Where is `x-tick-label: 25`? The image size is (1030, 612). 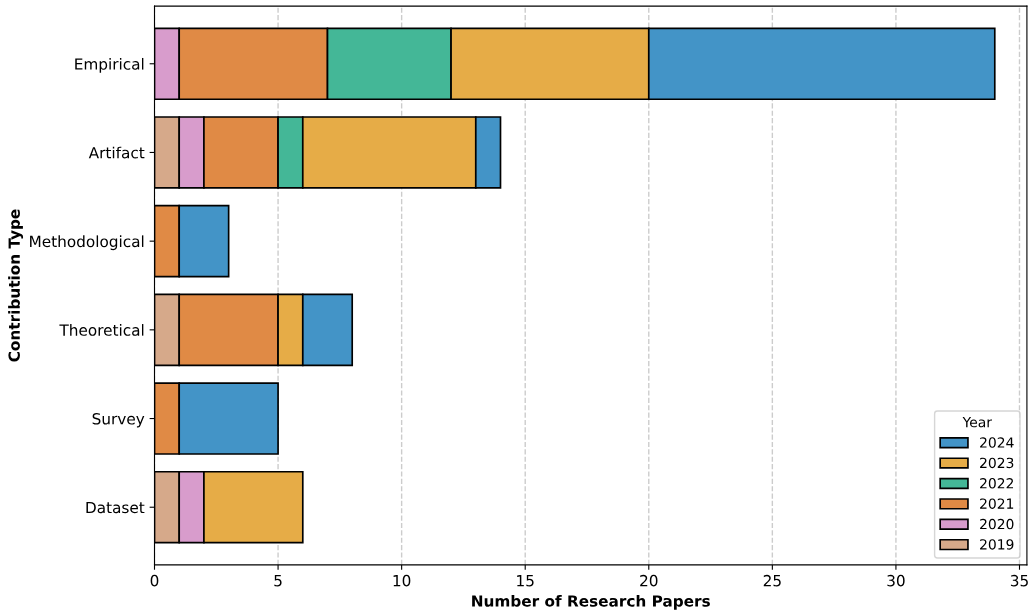 x-tick-label: 25 is located at coordinates (772, 580).